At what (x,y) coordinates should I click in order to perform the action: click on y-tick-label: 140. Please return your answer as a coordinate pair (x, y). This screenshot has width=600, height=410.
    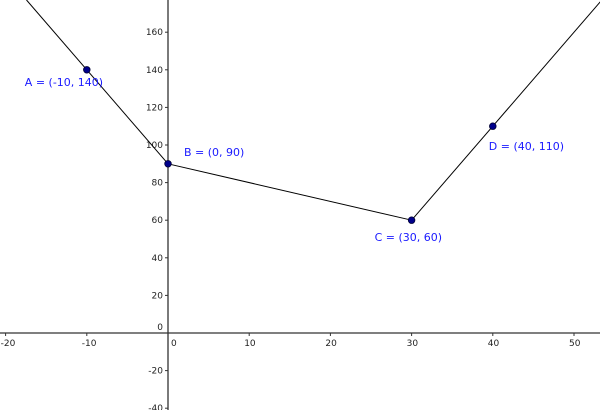
    Looking at the image, I should click on (154, 71).